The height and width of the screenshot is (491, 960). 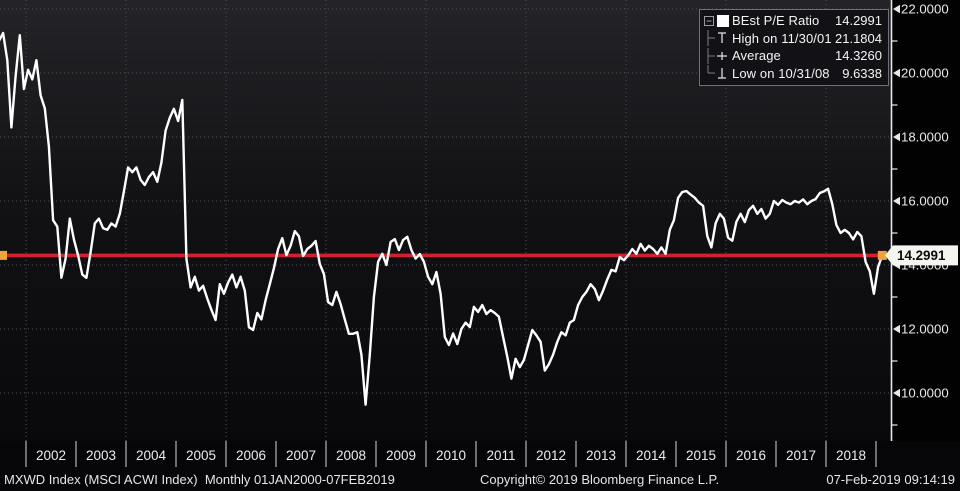 I want to click on legend-average-value: 14.3260, so click(x=858, y=56).